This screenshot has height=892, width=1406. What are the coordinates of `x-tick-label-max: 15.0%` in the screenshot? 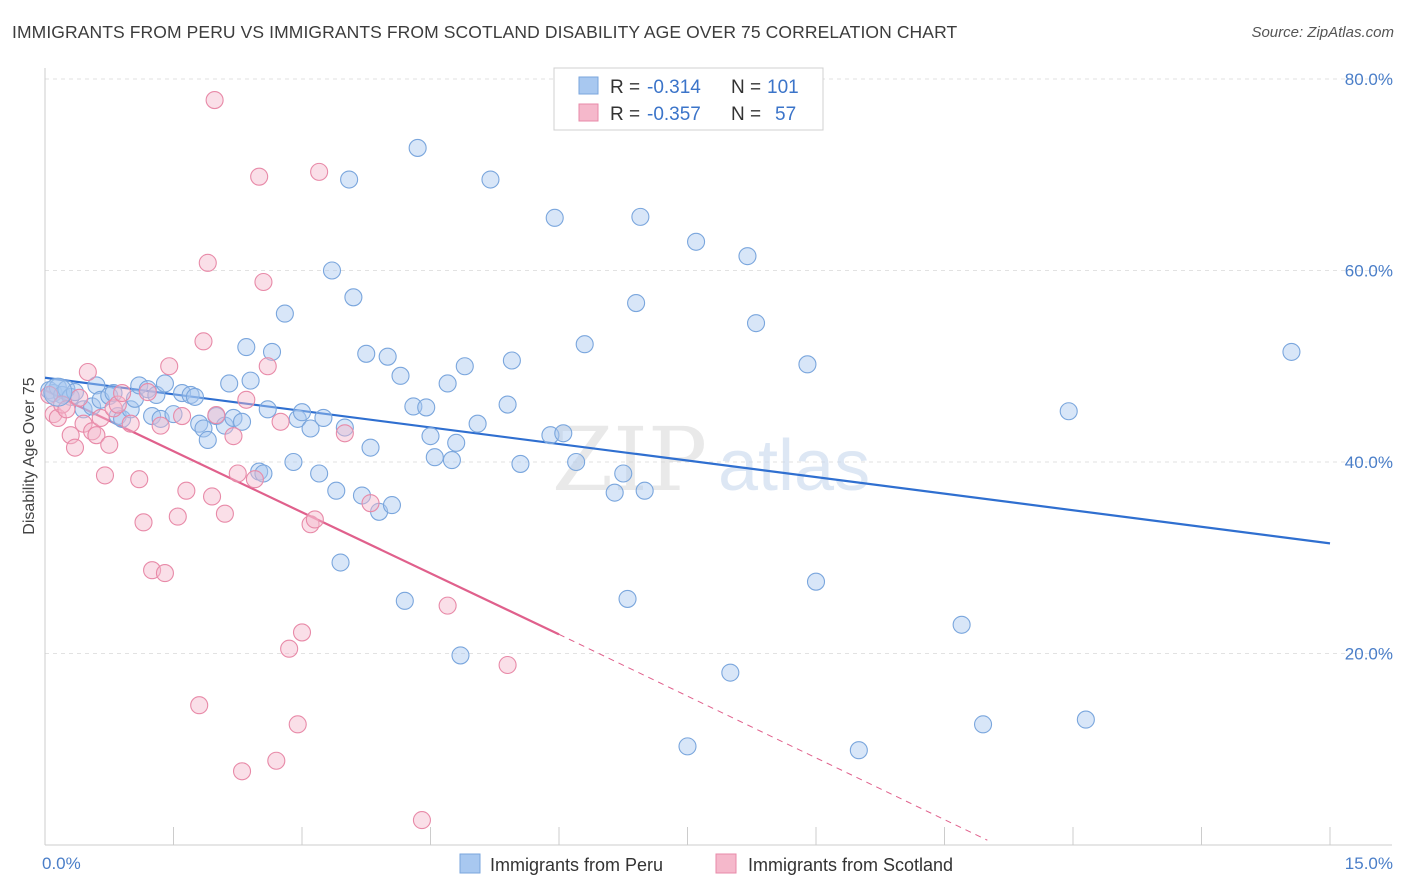 It's located at (1369, 863).